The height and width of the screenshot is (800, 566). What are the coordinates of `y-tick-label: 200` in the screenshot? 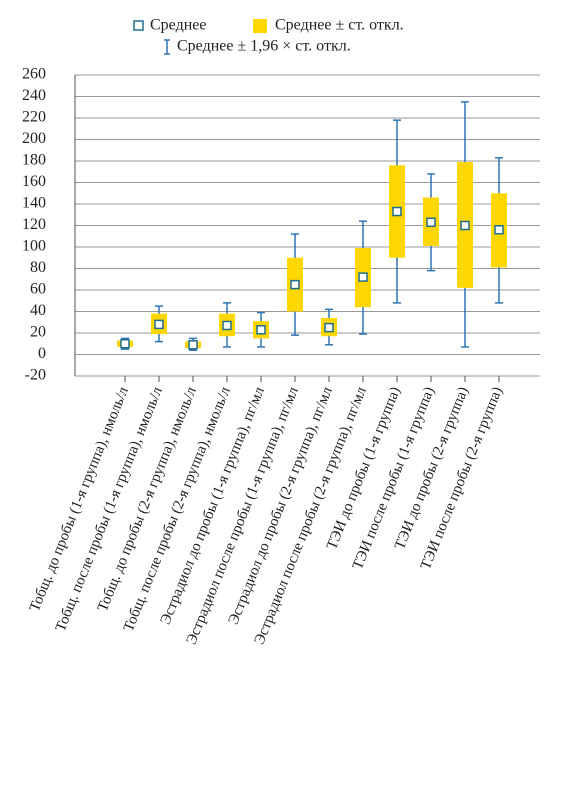 It's located at (34, 138).